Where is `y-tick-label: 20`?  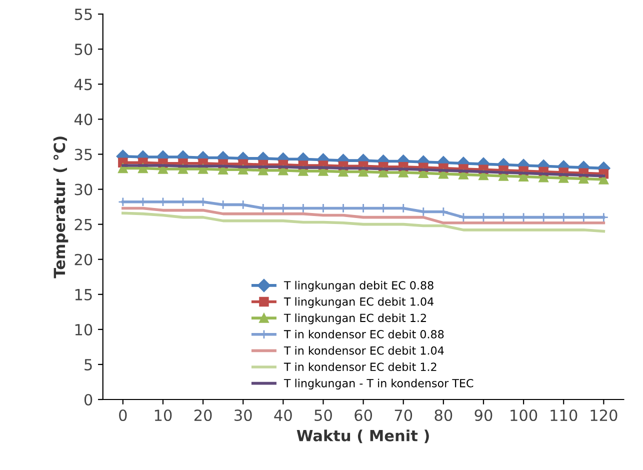 y-tick-label: 20 is located at coordinates (83, 260).